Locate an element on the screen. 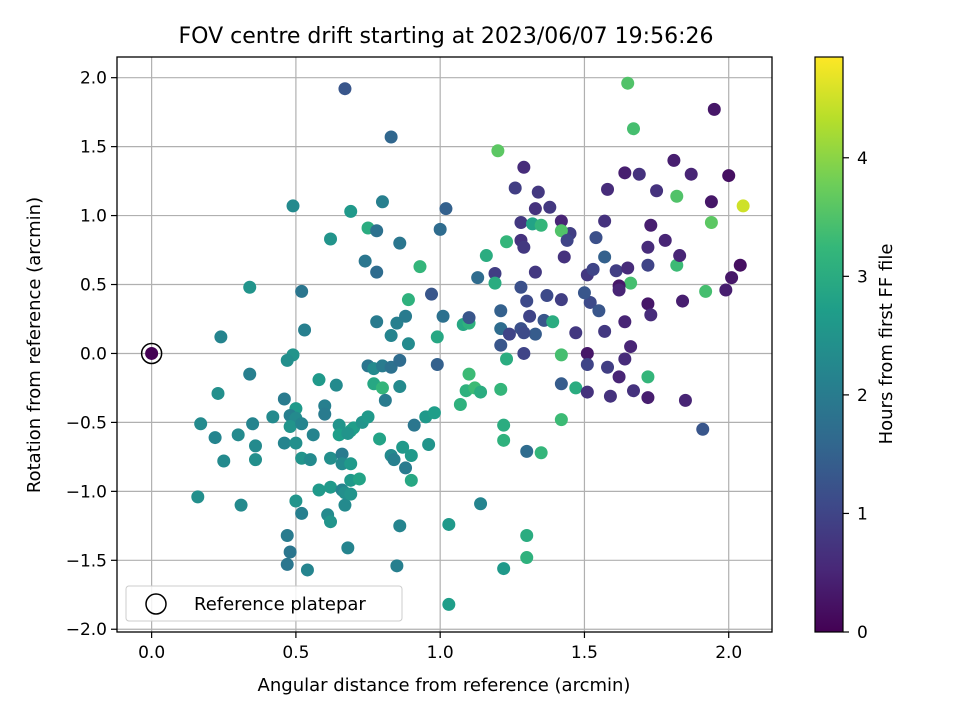  colorbar-label: Hours from first FF file is located at coordinates (886, 344).